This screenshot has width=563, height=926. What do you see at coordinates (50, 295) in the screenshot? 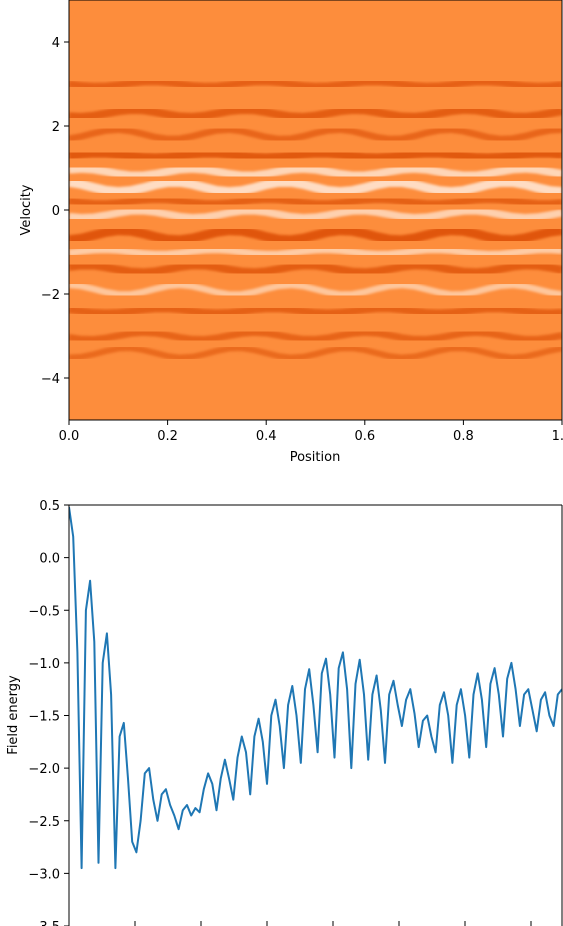
I see `y-tick-label: −2` at bounding box center [50, 295].